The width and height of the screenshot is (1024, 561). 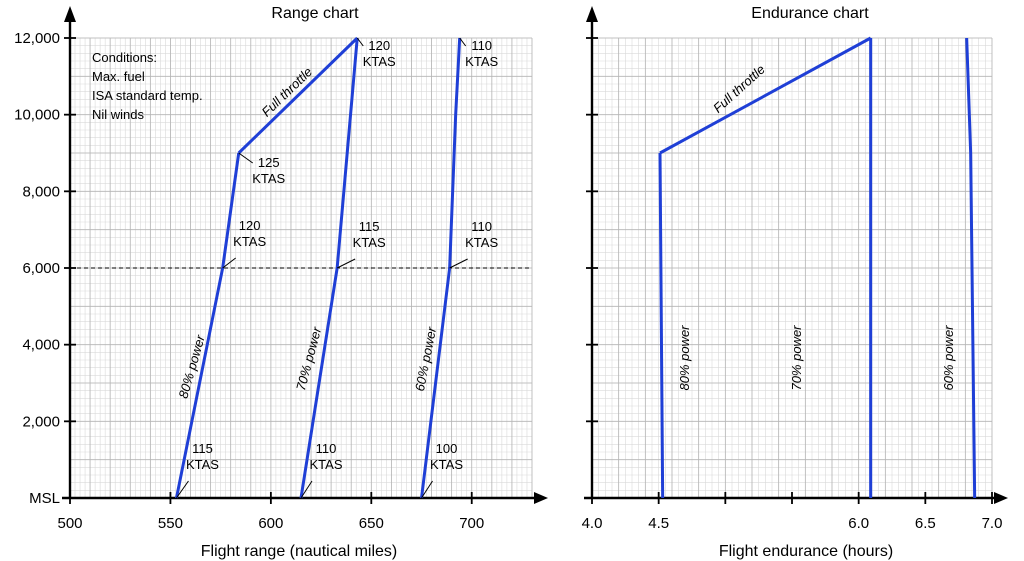 I want to click on x-axis-label: Flight range (nautical miles), so click(x=299, y=551).